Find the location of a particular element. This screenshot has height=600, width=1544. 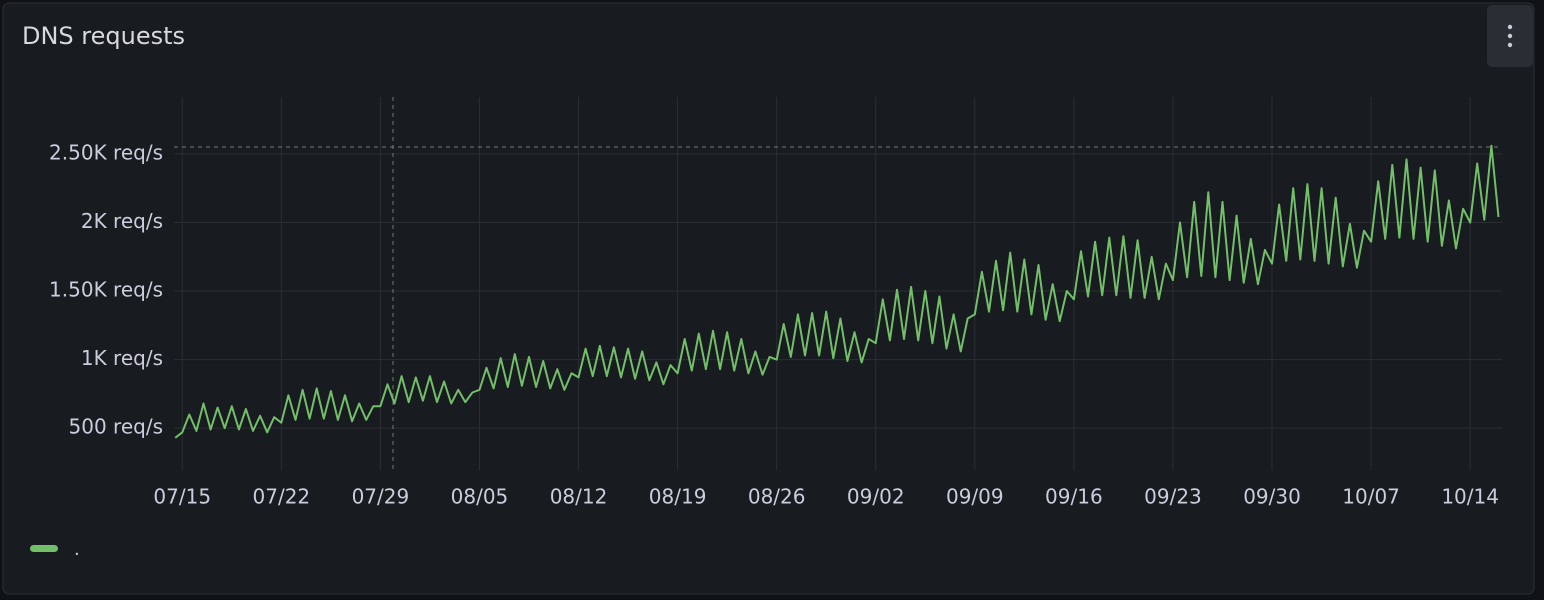

x-tick-label: 08/05 is located at coordinates (480, 497).